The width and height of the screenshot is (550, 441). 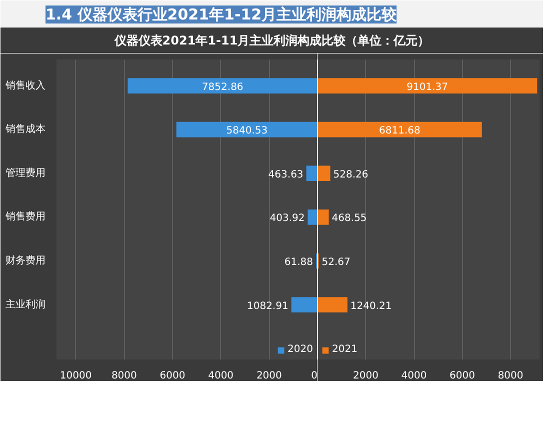 What do you see at coordinates (350, 174) in the screenshot?
I see `data-label: 528.26` at bounding box center [350, 174].